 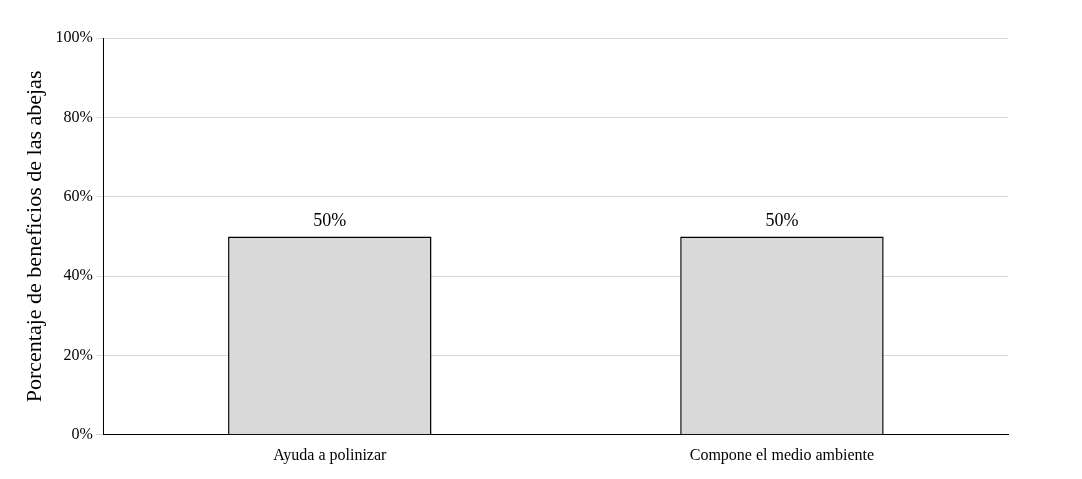 What do you see at coordinates (78, 275) in the screenshot?
I see `y-tick-label: 40%` at bounding box center [78, 275].